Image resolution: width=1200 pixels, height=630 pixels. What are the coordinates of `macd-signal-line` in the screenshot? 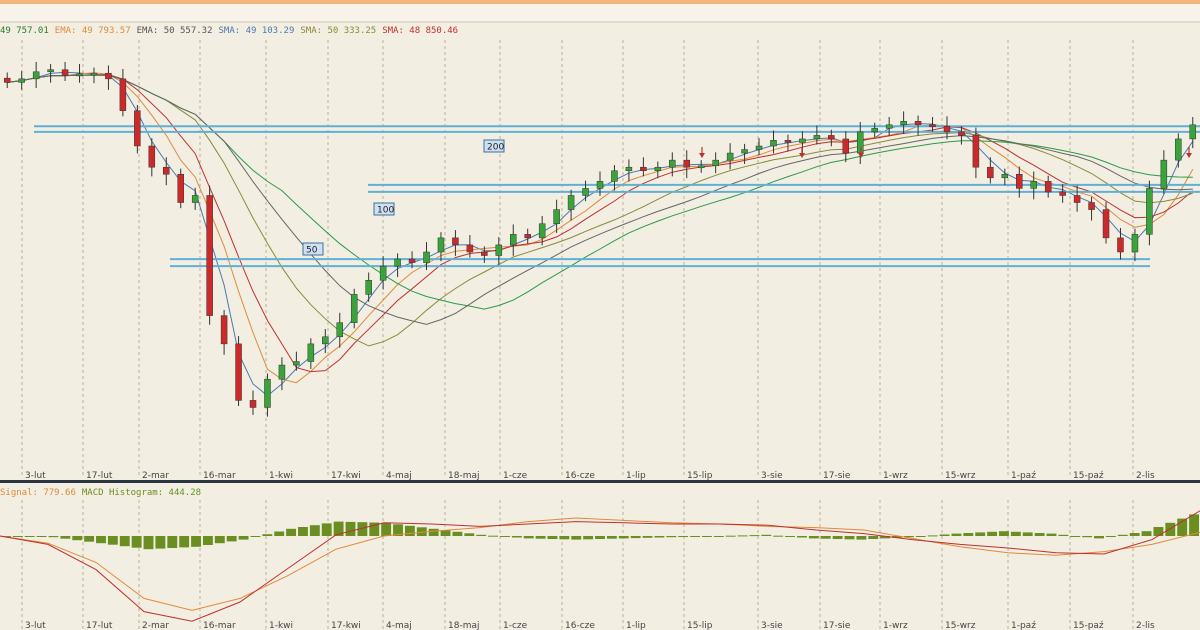 It's located at (600, 564).